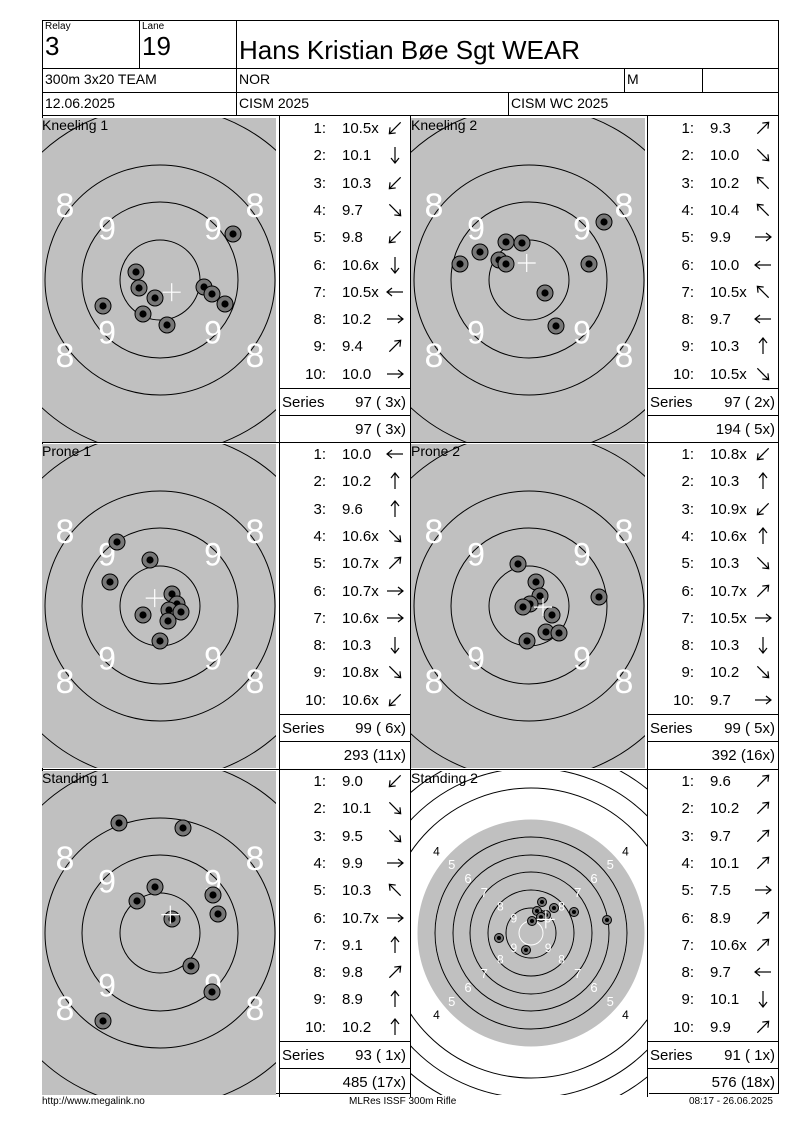 Image resolution: width=800 pixels, height=1130 pixels. Describe the element at coordinates (713, 237) in the screenshot. I see `shot-row: 5: 9.9` at that location.